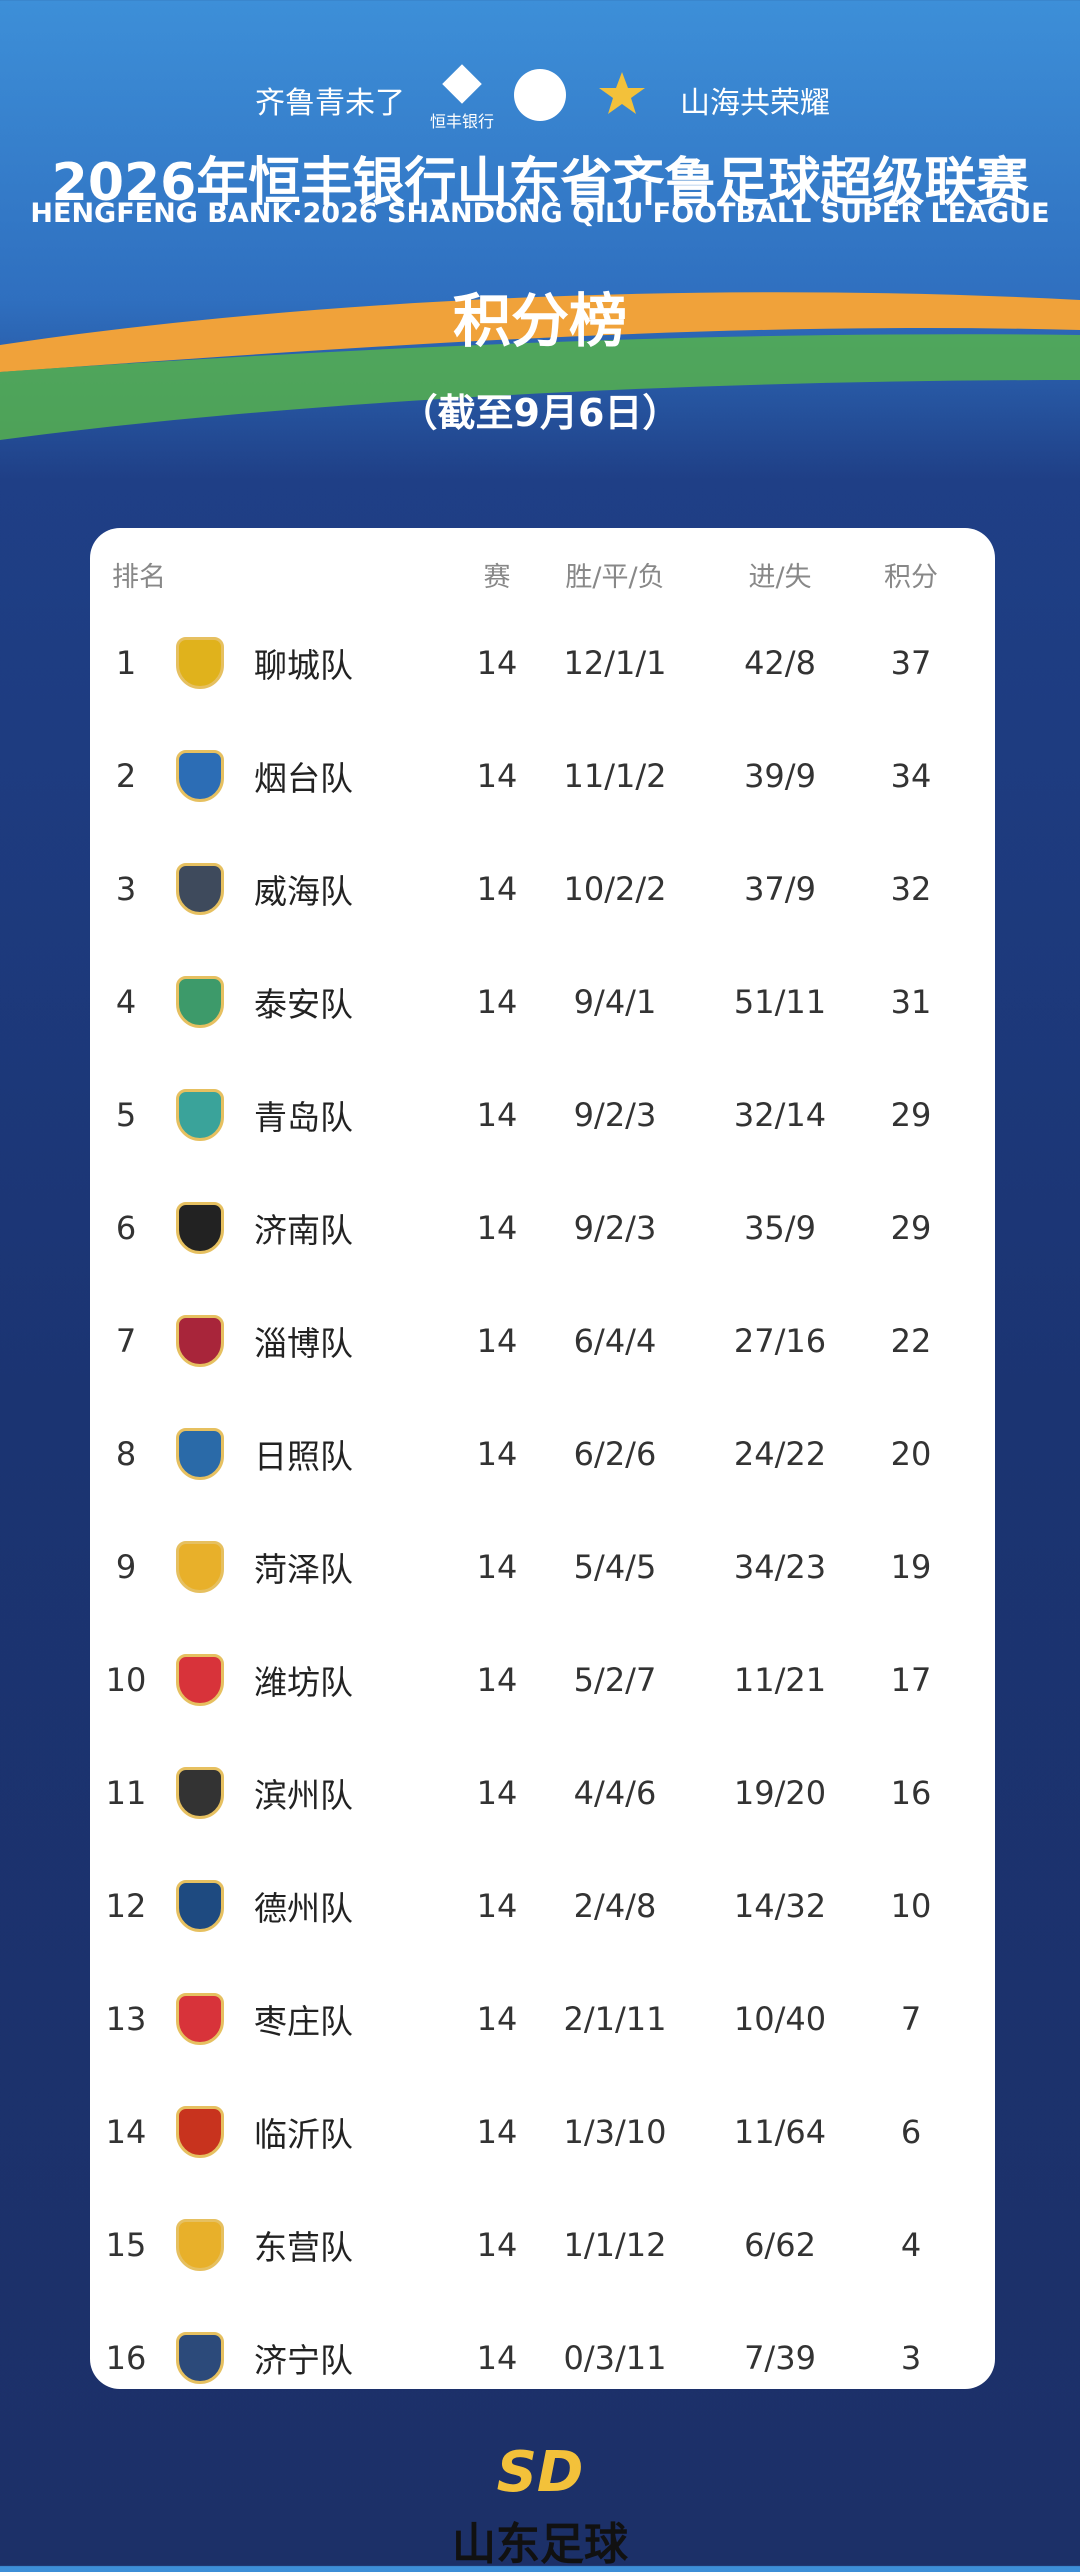  What do you see at coordinates (615, 2019) in the screenshot?
I see `record: 2/1/11` at bounding box center [615, 2019].